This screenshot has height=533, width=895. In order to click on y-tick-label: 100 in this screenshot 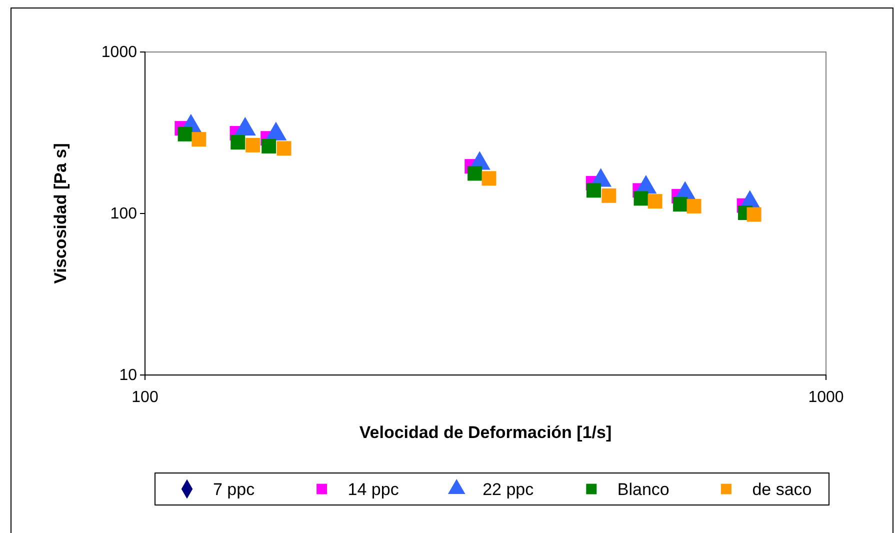, I will do `click(124, 214)`.